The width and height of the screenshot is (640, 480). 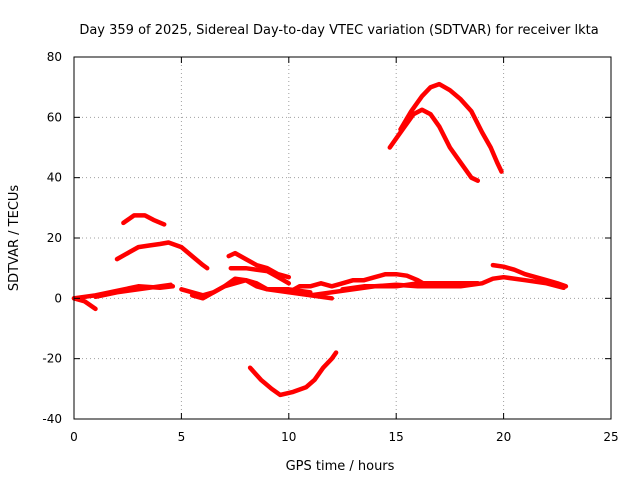 What do you see at coordinates (529, 275) in the screenshot?
I see `series-line-s14` at bounding box center [529, 275].